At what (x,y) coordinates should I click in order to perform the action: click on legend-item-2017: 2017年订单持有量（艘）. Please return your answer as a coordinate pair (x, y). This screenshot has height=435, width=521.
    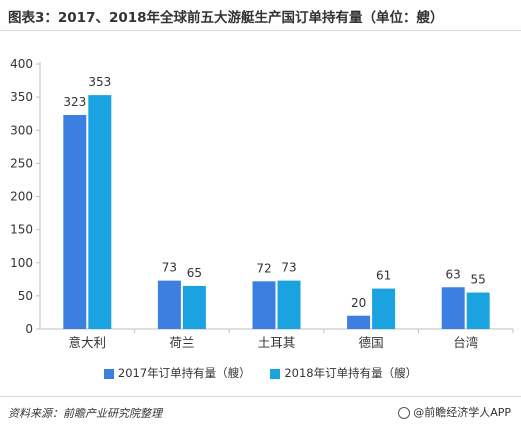
    Looking at the image, I should click on (177, 373).